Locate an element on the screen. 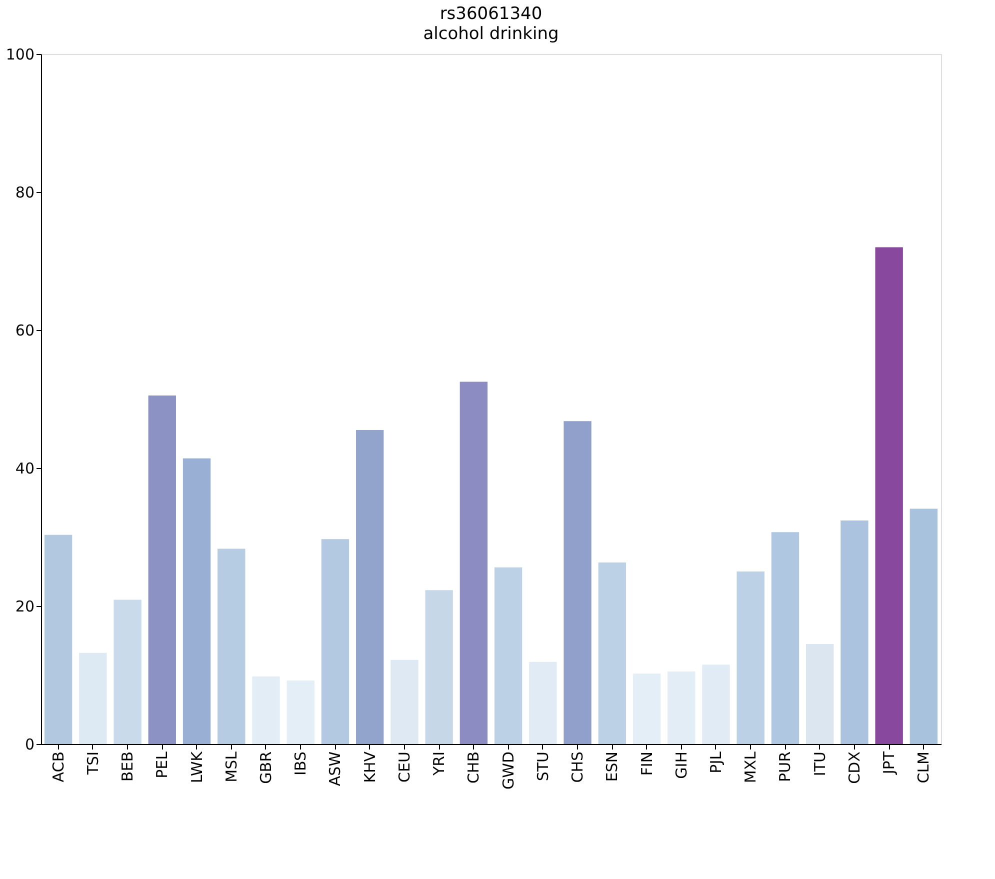 The width and height of the screenshot is (995, 879). x-tick-label: MSL is located at coordinates (231, 766).